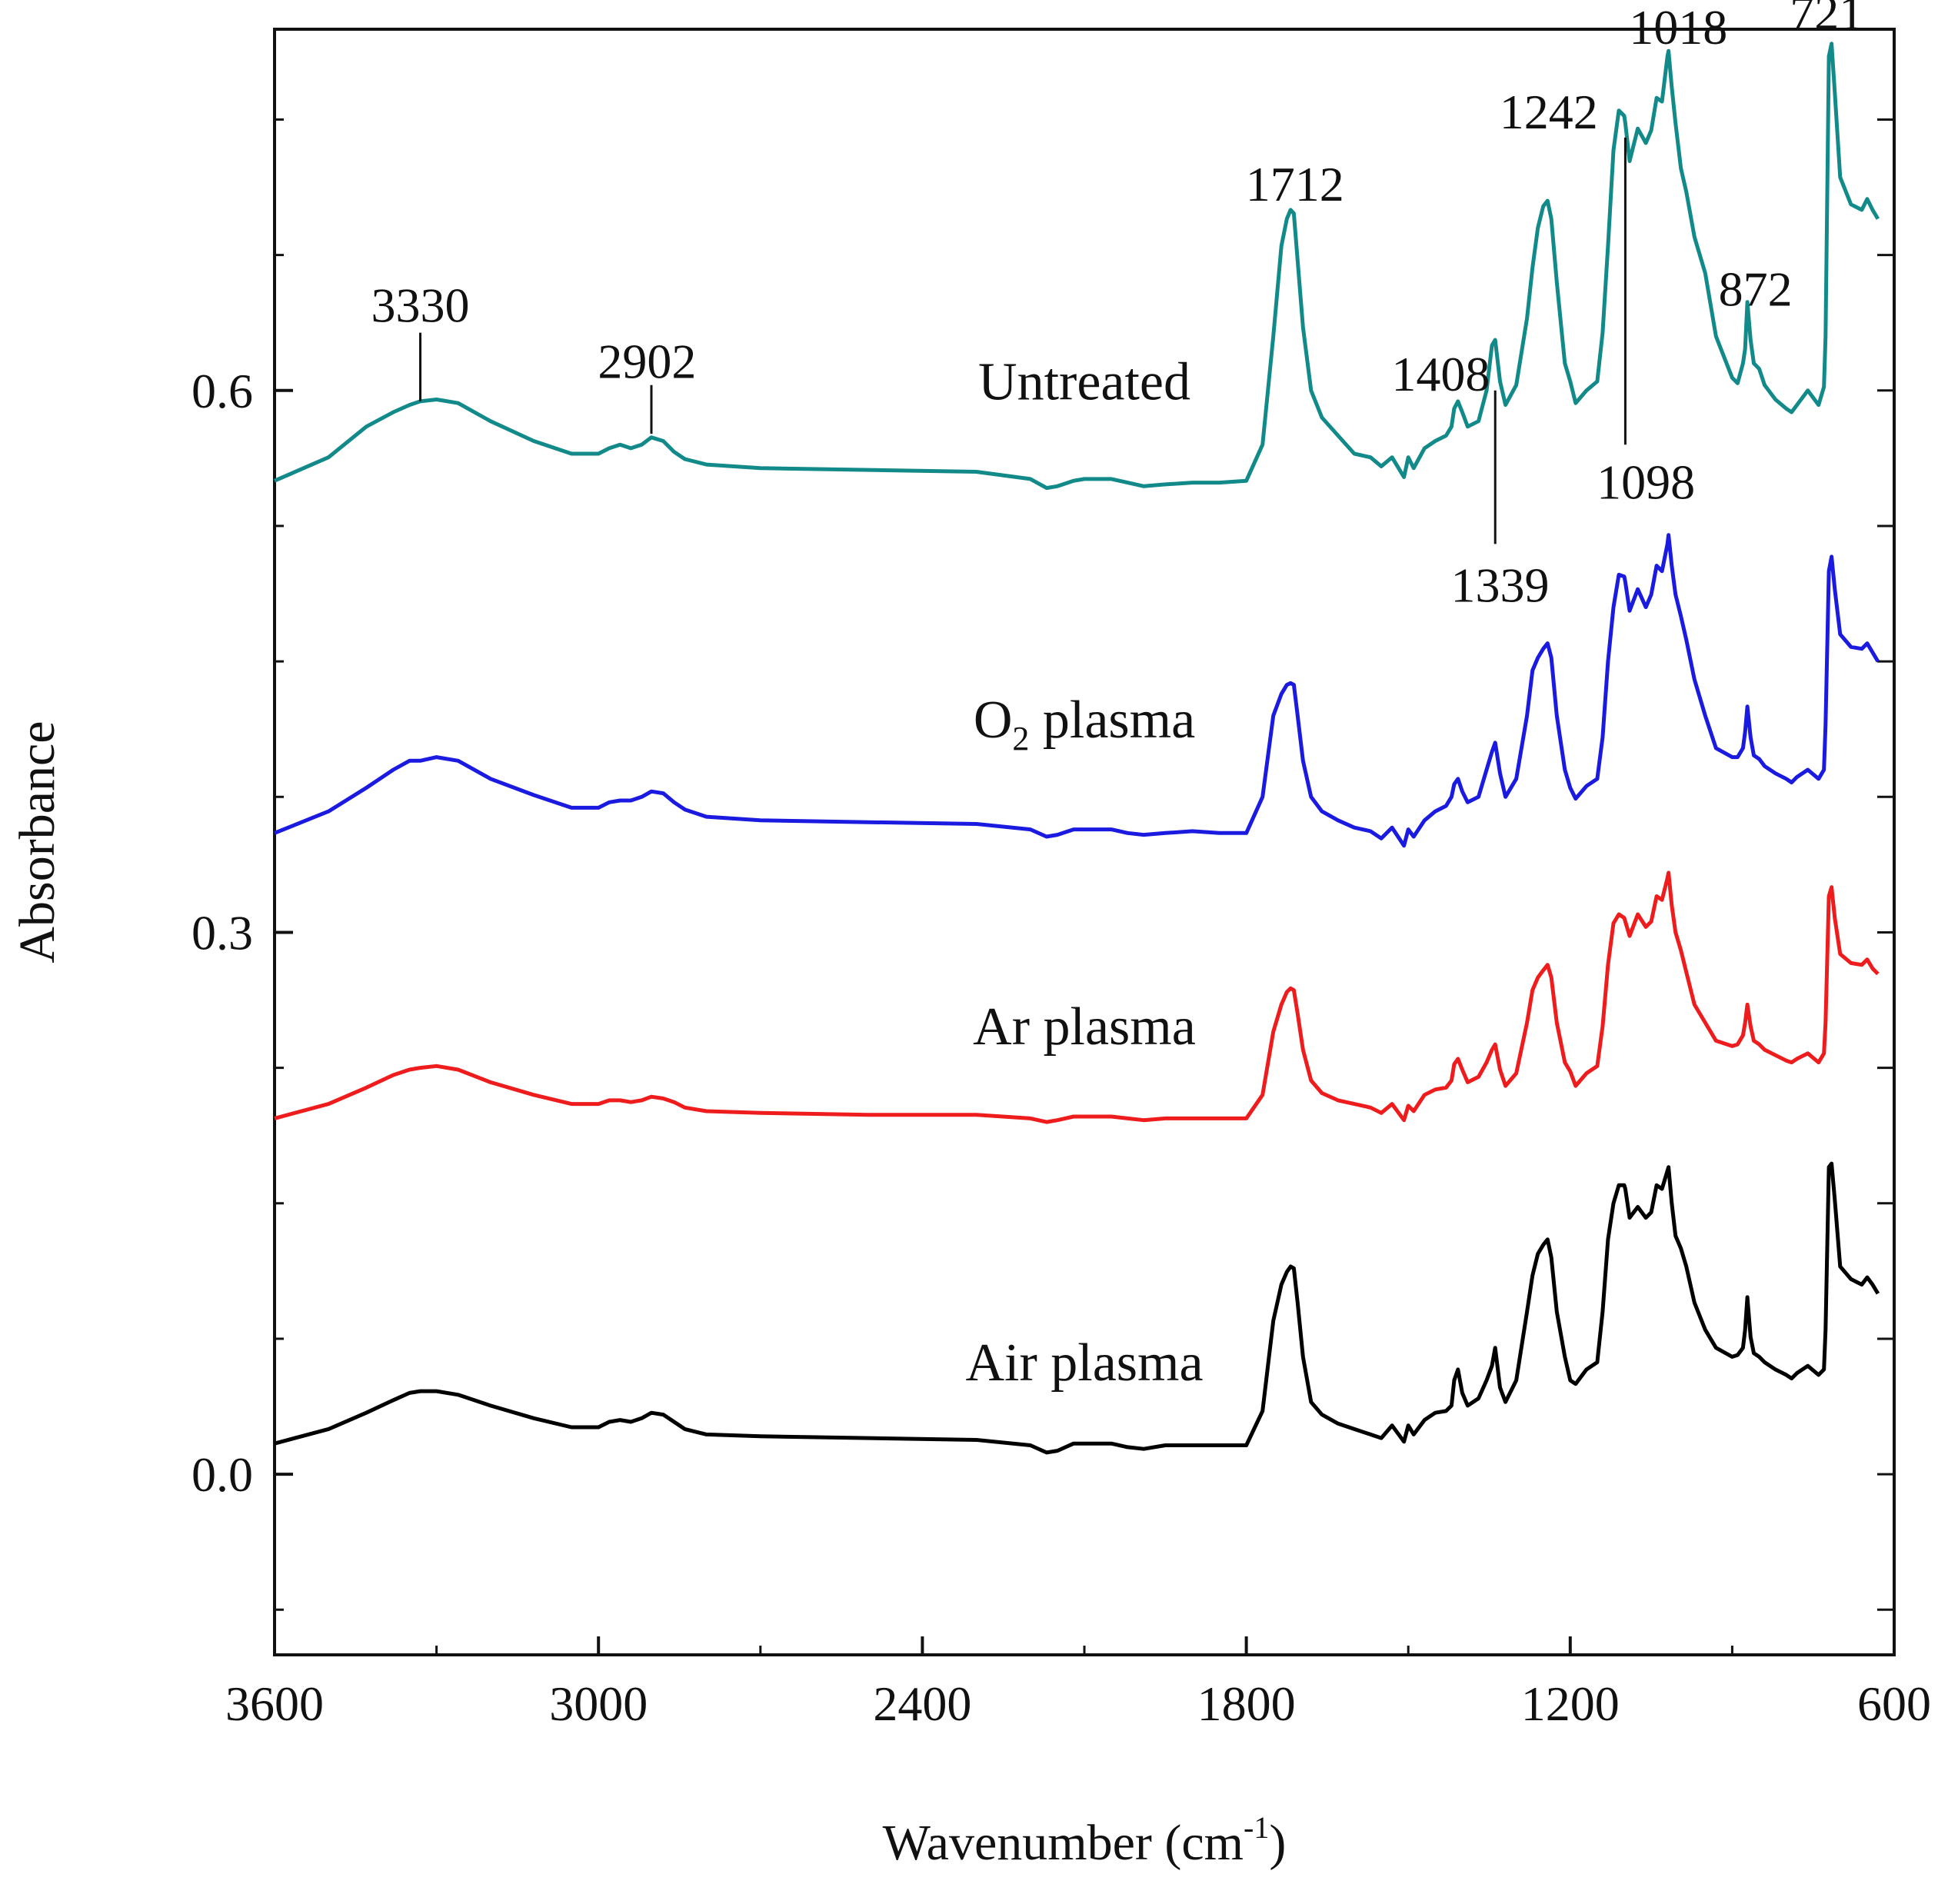 The width and height of the screenshot is (1948, 1904). Describe the element at coordinates (1084, 724) in the screenshot. I see `series-label-o2-plasma: O2 plasma` at that location.